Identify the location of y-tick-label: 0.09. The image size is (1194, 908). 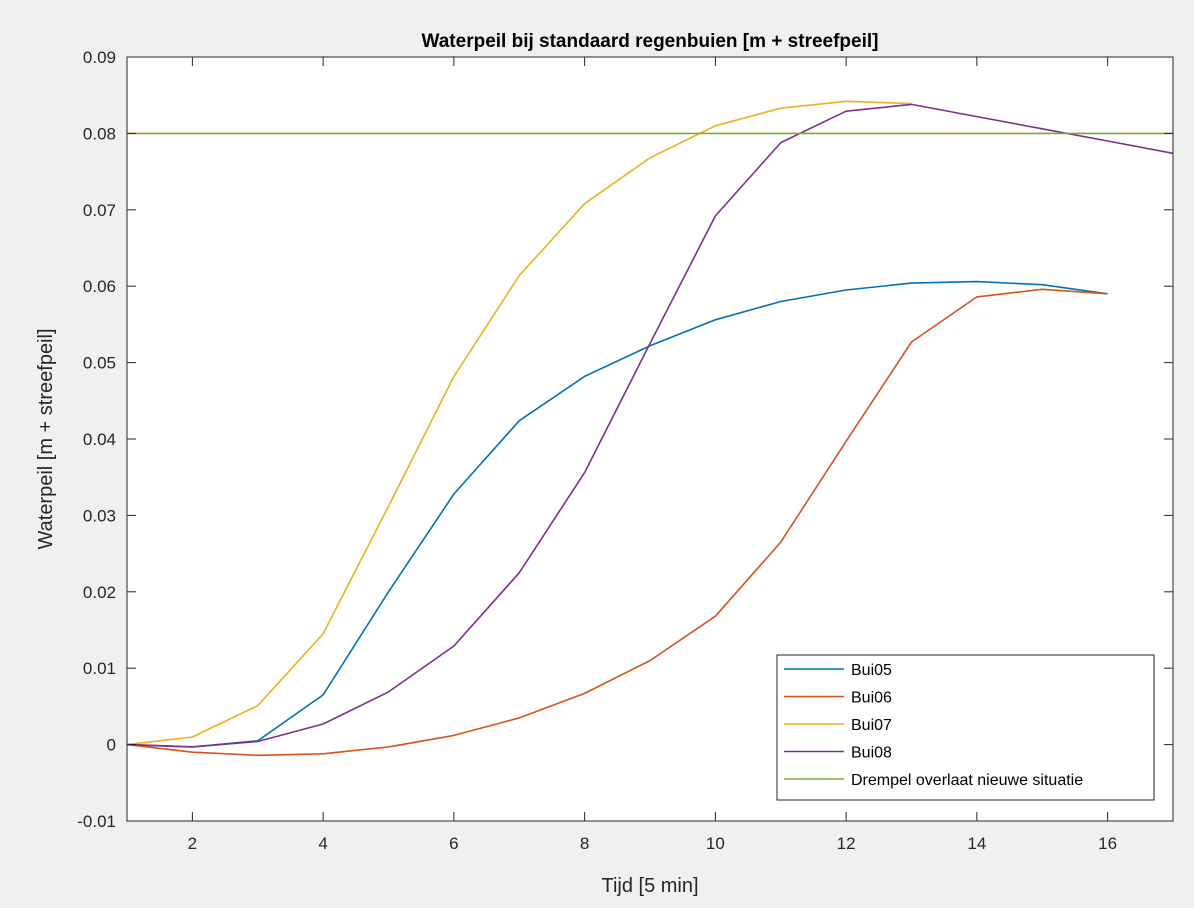
(99, 57).